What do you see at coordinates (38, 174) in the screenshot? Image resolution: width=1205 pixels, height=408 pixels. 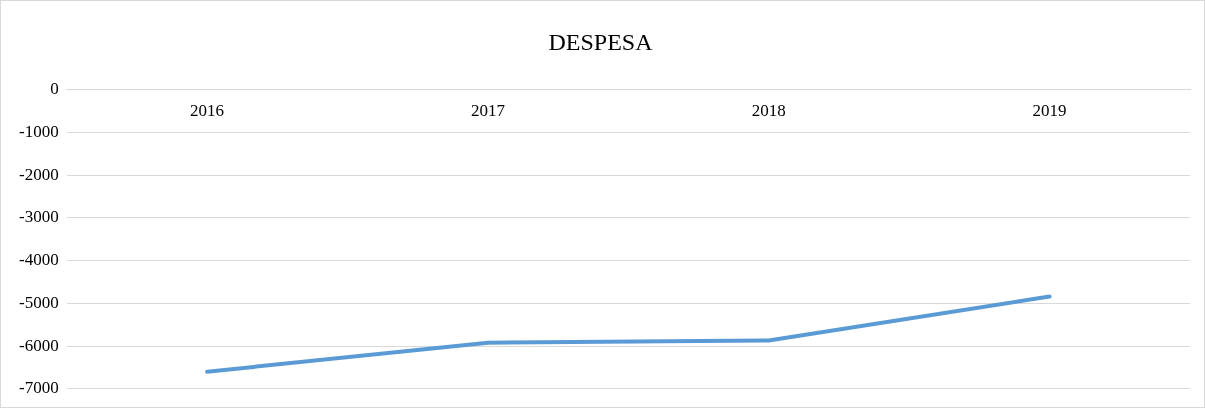 I see `y-tick-label: -2000` at bounding box center [38, 174].